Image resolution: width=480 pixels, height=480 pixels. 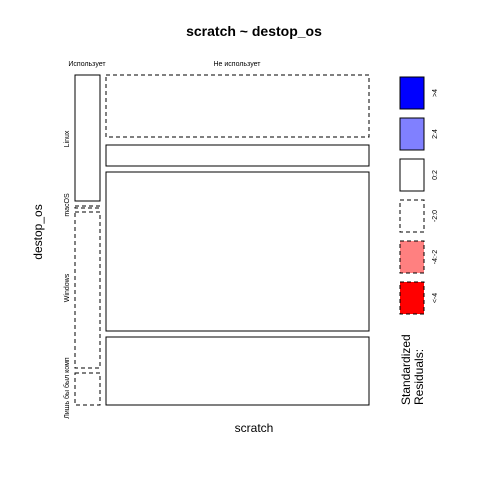 What do you see at coordinates (38, 231) in the screenshot?
I see `y-axis-label: destop_os` at bounding box center [38, 231].